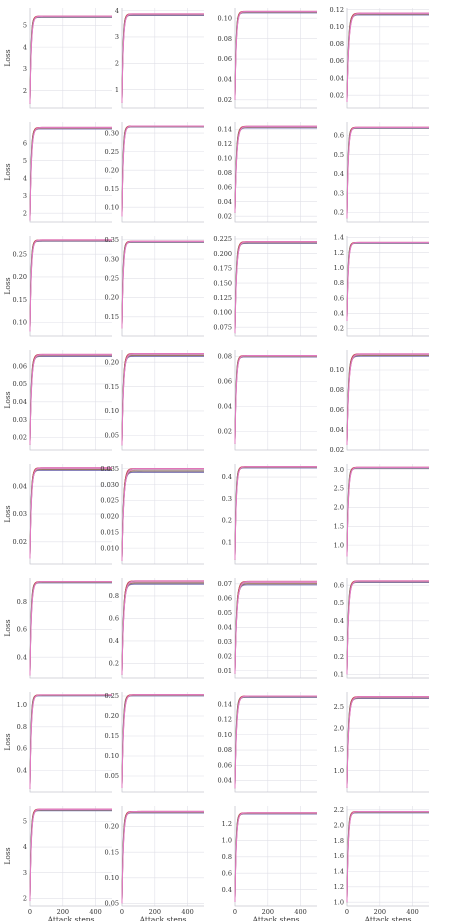 The width and height of the screenshot is (458, 921). Describe the element at coordinates (112, 852) in the screenshot. I see `y-tick-label: 0.15` at that location.